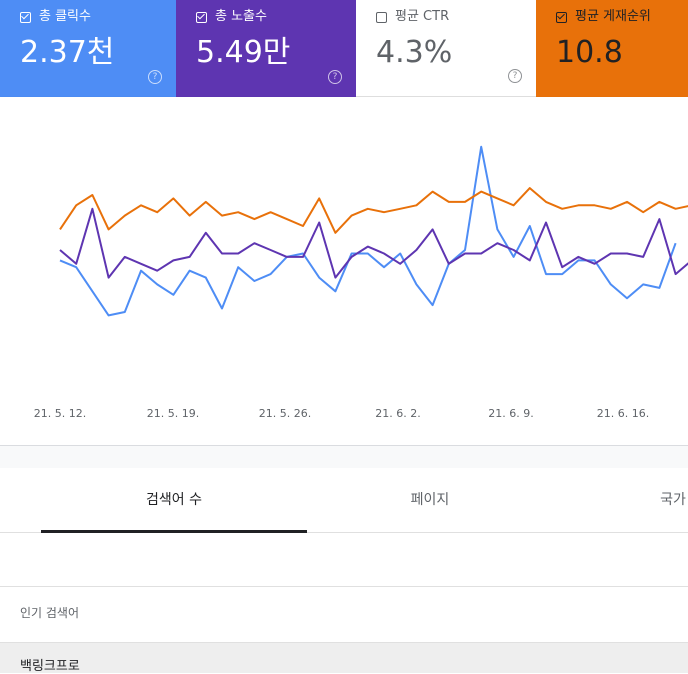 The image size is (688, 674). What do you see at coordinates (510, 413) in the screenshot?
I see `x-tick-label: 21. 6. 9.` at bounding box center [510, 413].